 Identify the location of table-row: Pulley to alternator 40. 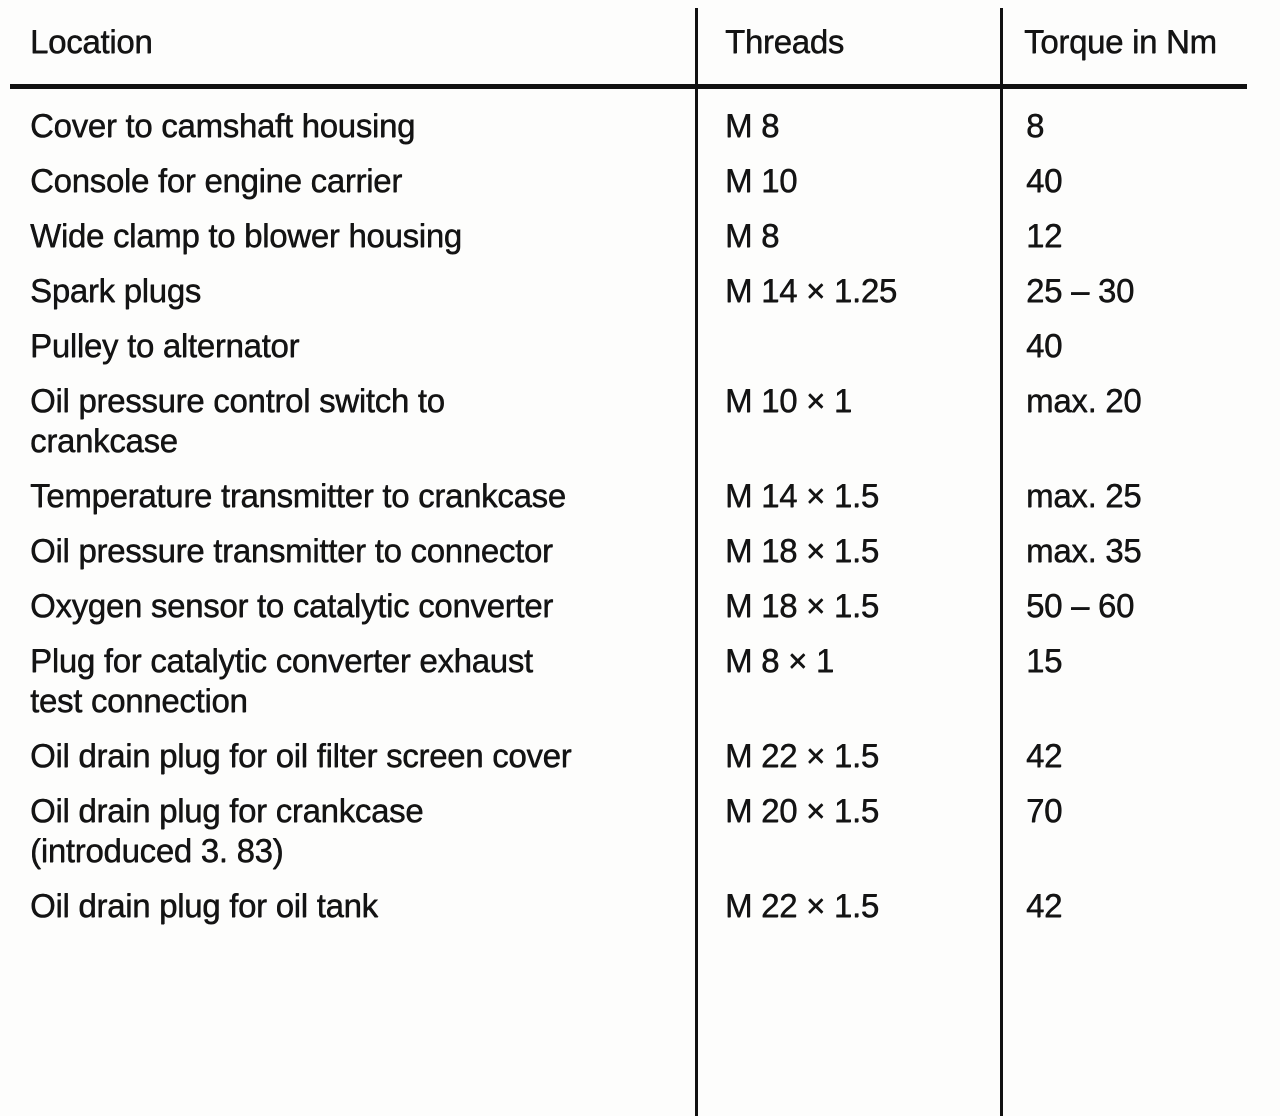
(640, 346).